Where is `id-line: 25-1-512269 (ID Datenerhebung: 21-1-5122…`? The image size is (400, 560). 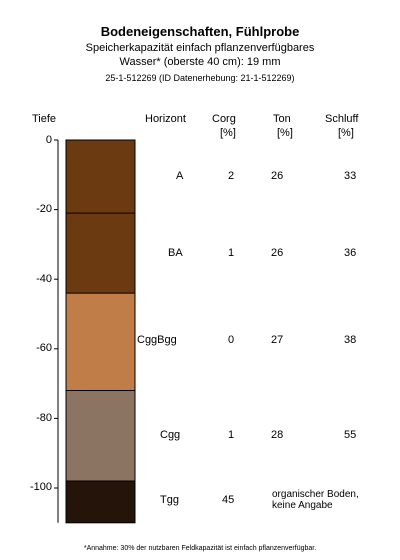 id-line: 25-1-512269 (ID Datenerhebung: 21-1-5122… is located at coordinates (200, 78).